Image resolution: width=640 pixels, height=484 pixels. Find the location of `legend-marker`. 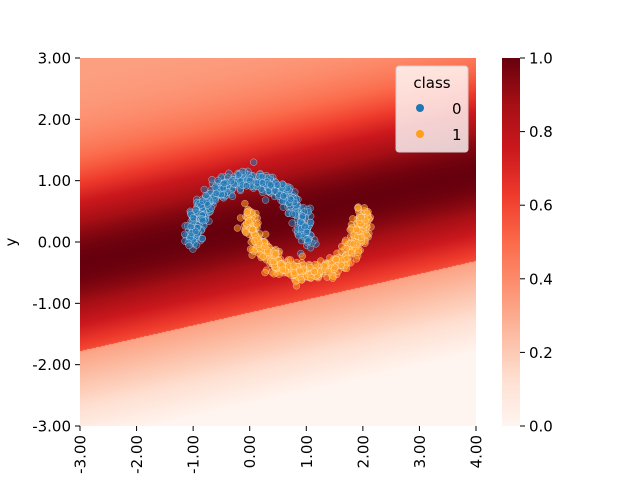

legend-marker is located at coordinates (420, 108).